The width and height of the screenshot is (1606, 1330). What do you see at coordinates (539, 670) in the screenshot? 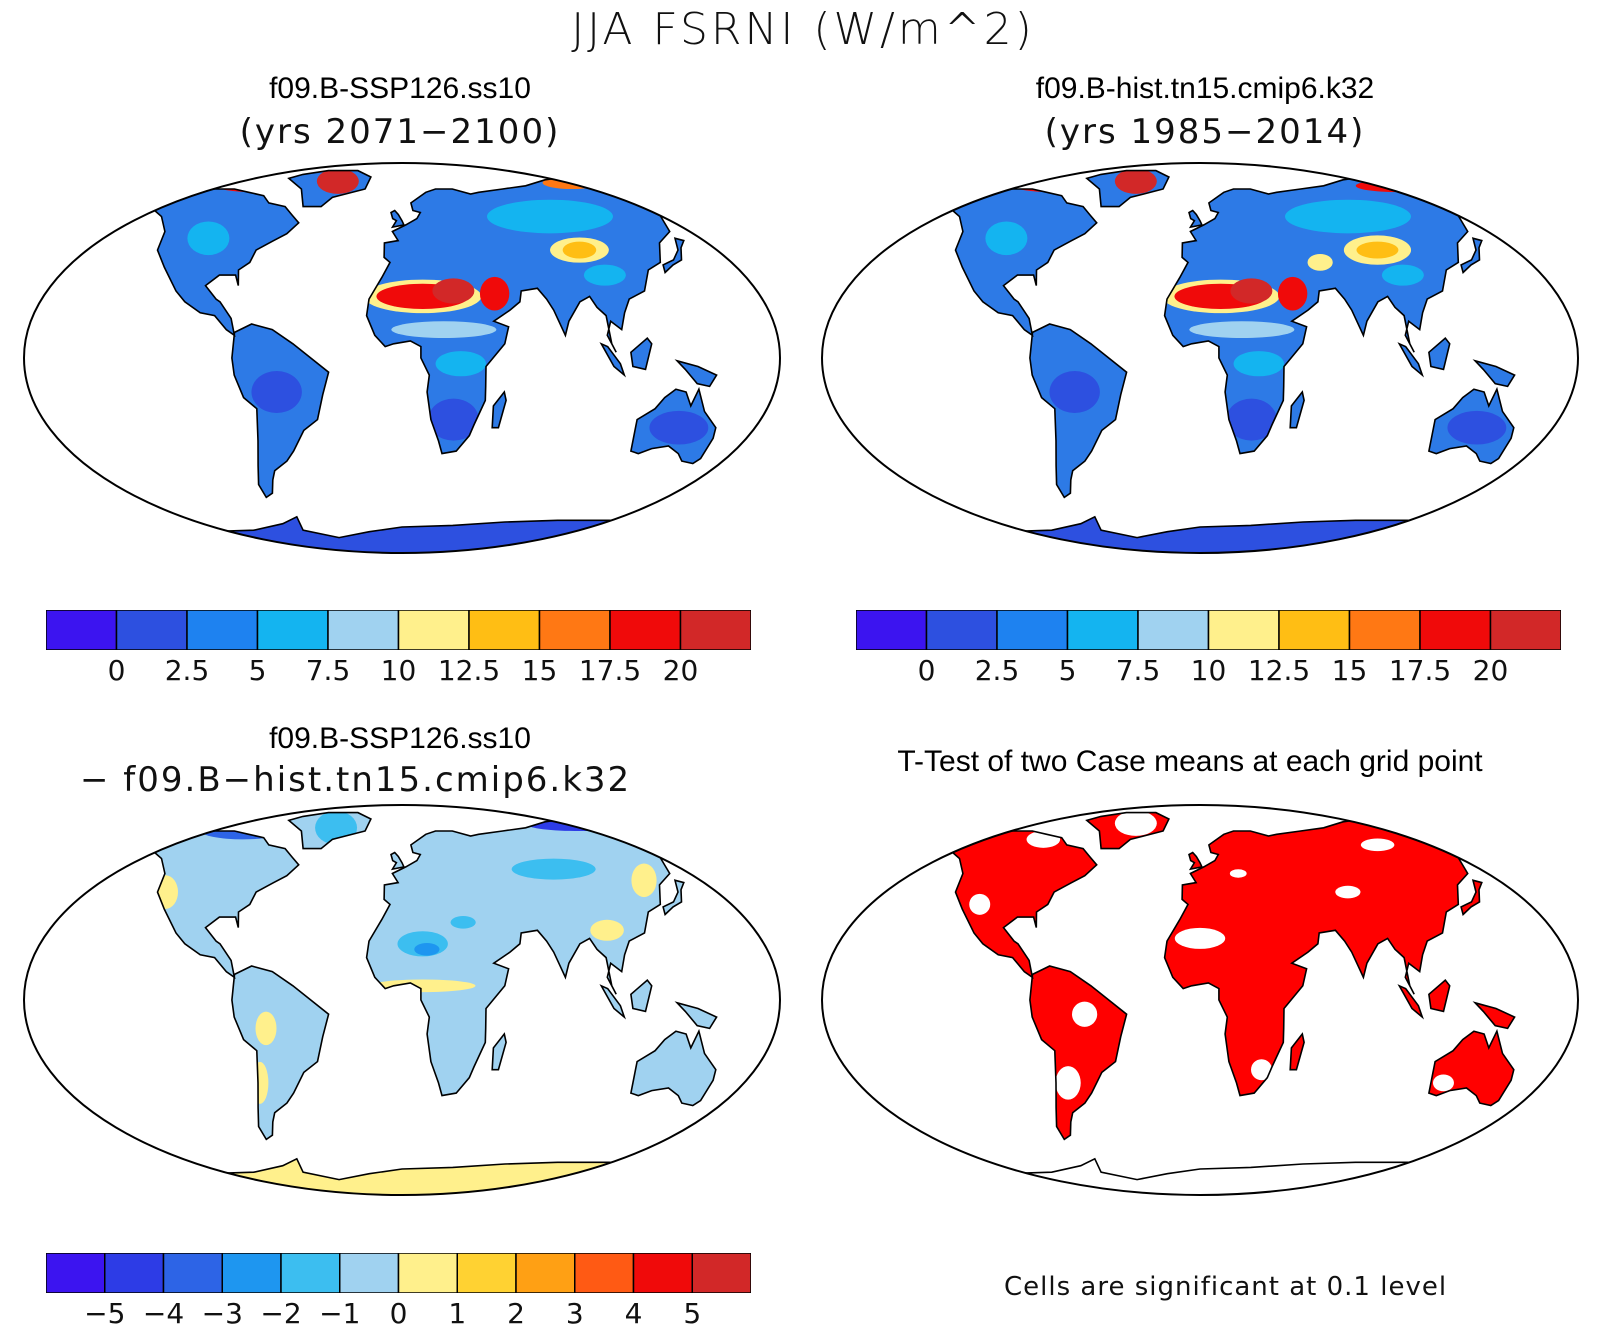
I see `colorbar-tick-label: 15` at bounding box center [539, 670].